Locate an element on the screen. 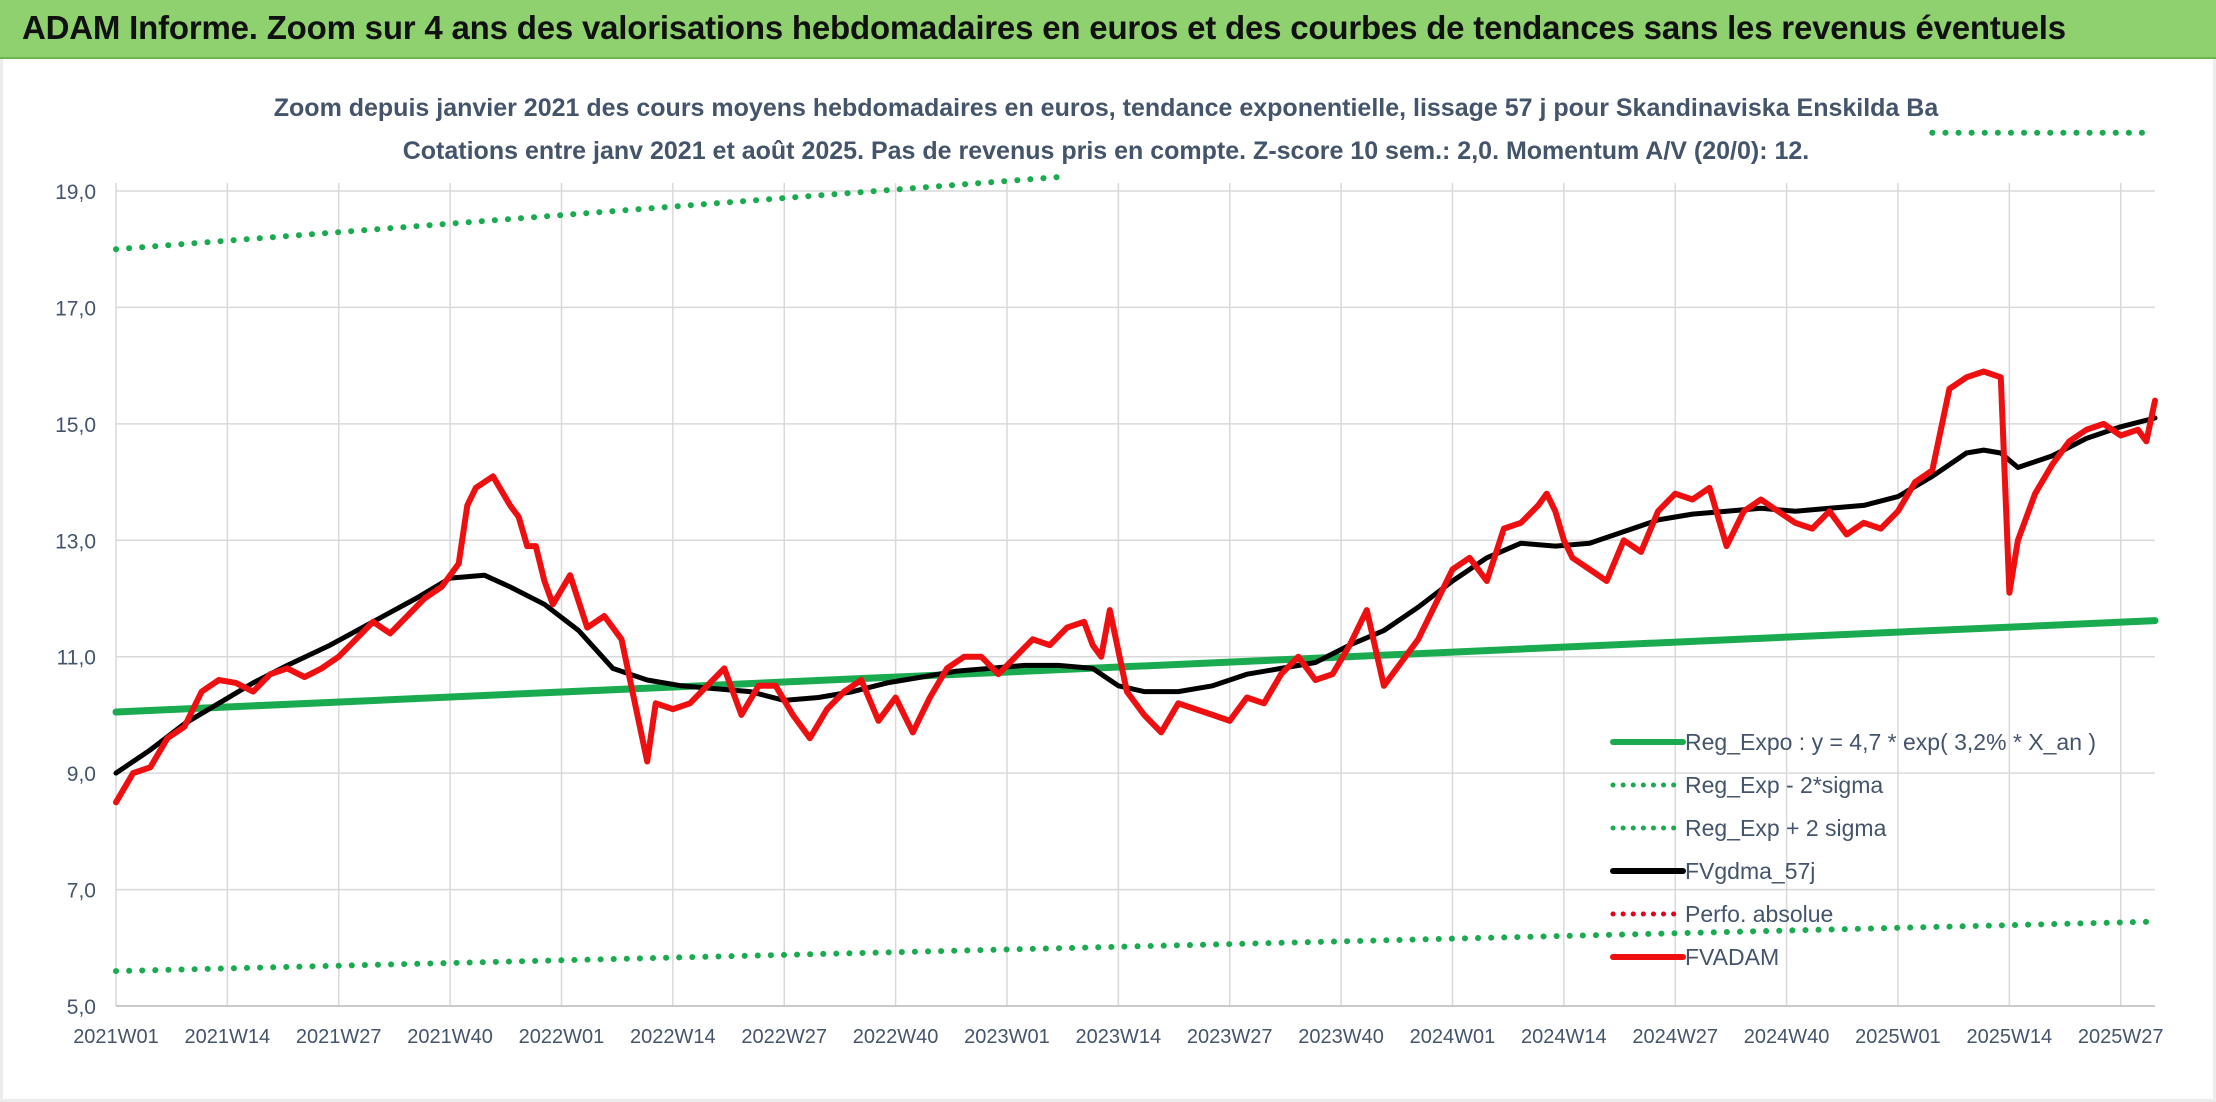 This screenshot has width=2216, height=1102. x-tick-label: 2021W14 is located at coordinates (228, 1037).